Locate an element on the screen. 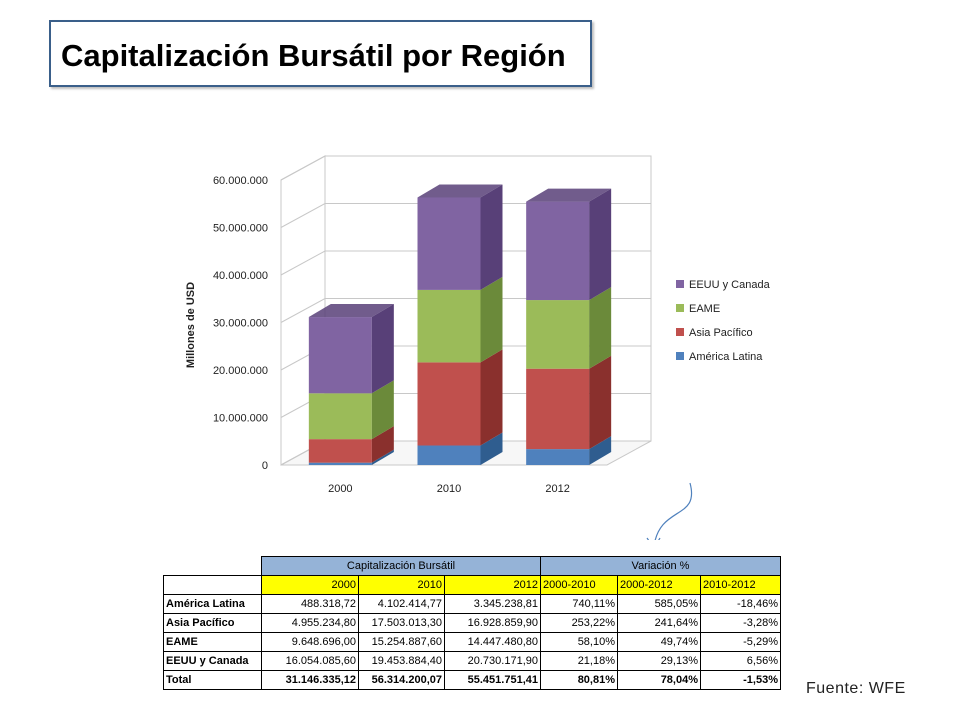 This screenshot has height=720, width=960. table-cell: 488.318,72 is located at coordinates (310, 604).